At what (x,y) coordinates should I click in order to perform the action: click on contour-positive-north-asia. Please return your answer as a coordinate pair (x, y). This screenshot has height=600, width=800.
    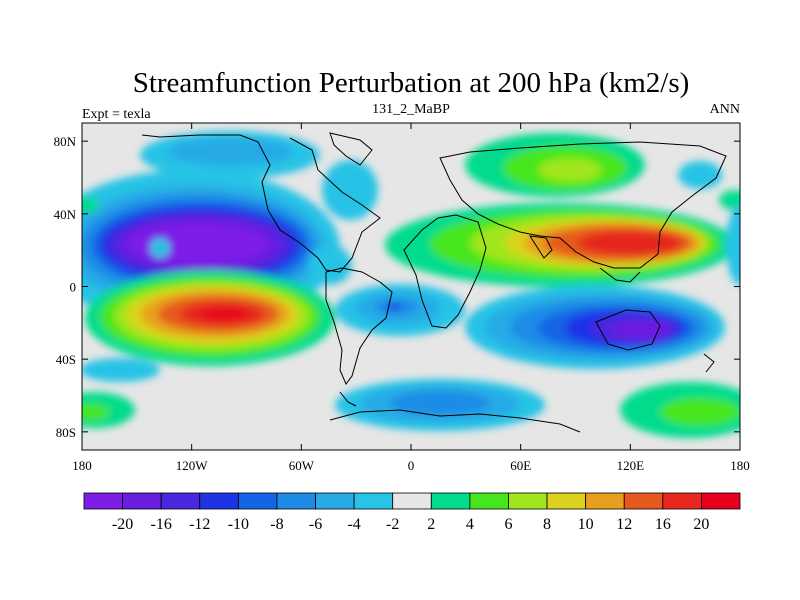
    Looking at the image, I should click on (560, 245).